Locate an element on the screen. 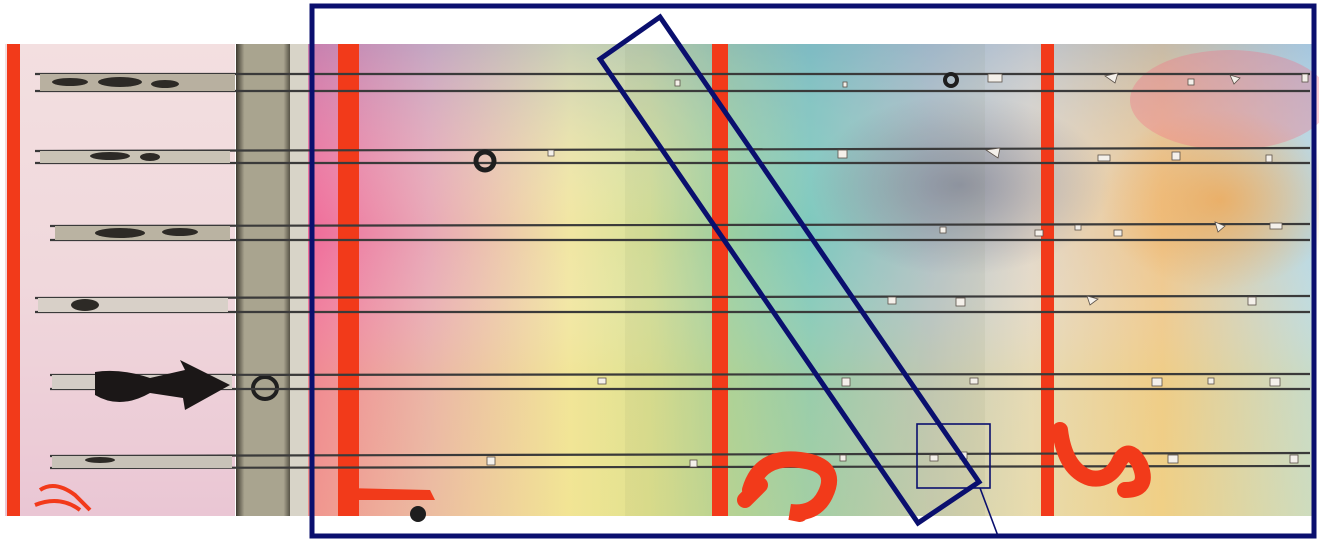  vertical-channel is located at coordinates (264, 280).